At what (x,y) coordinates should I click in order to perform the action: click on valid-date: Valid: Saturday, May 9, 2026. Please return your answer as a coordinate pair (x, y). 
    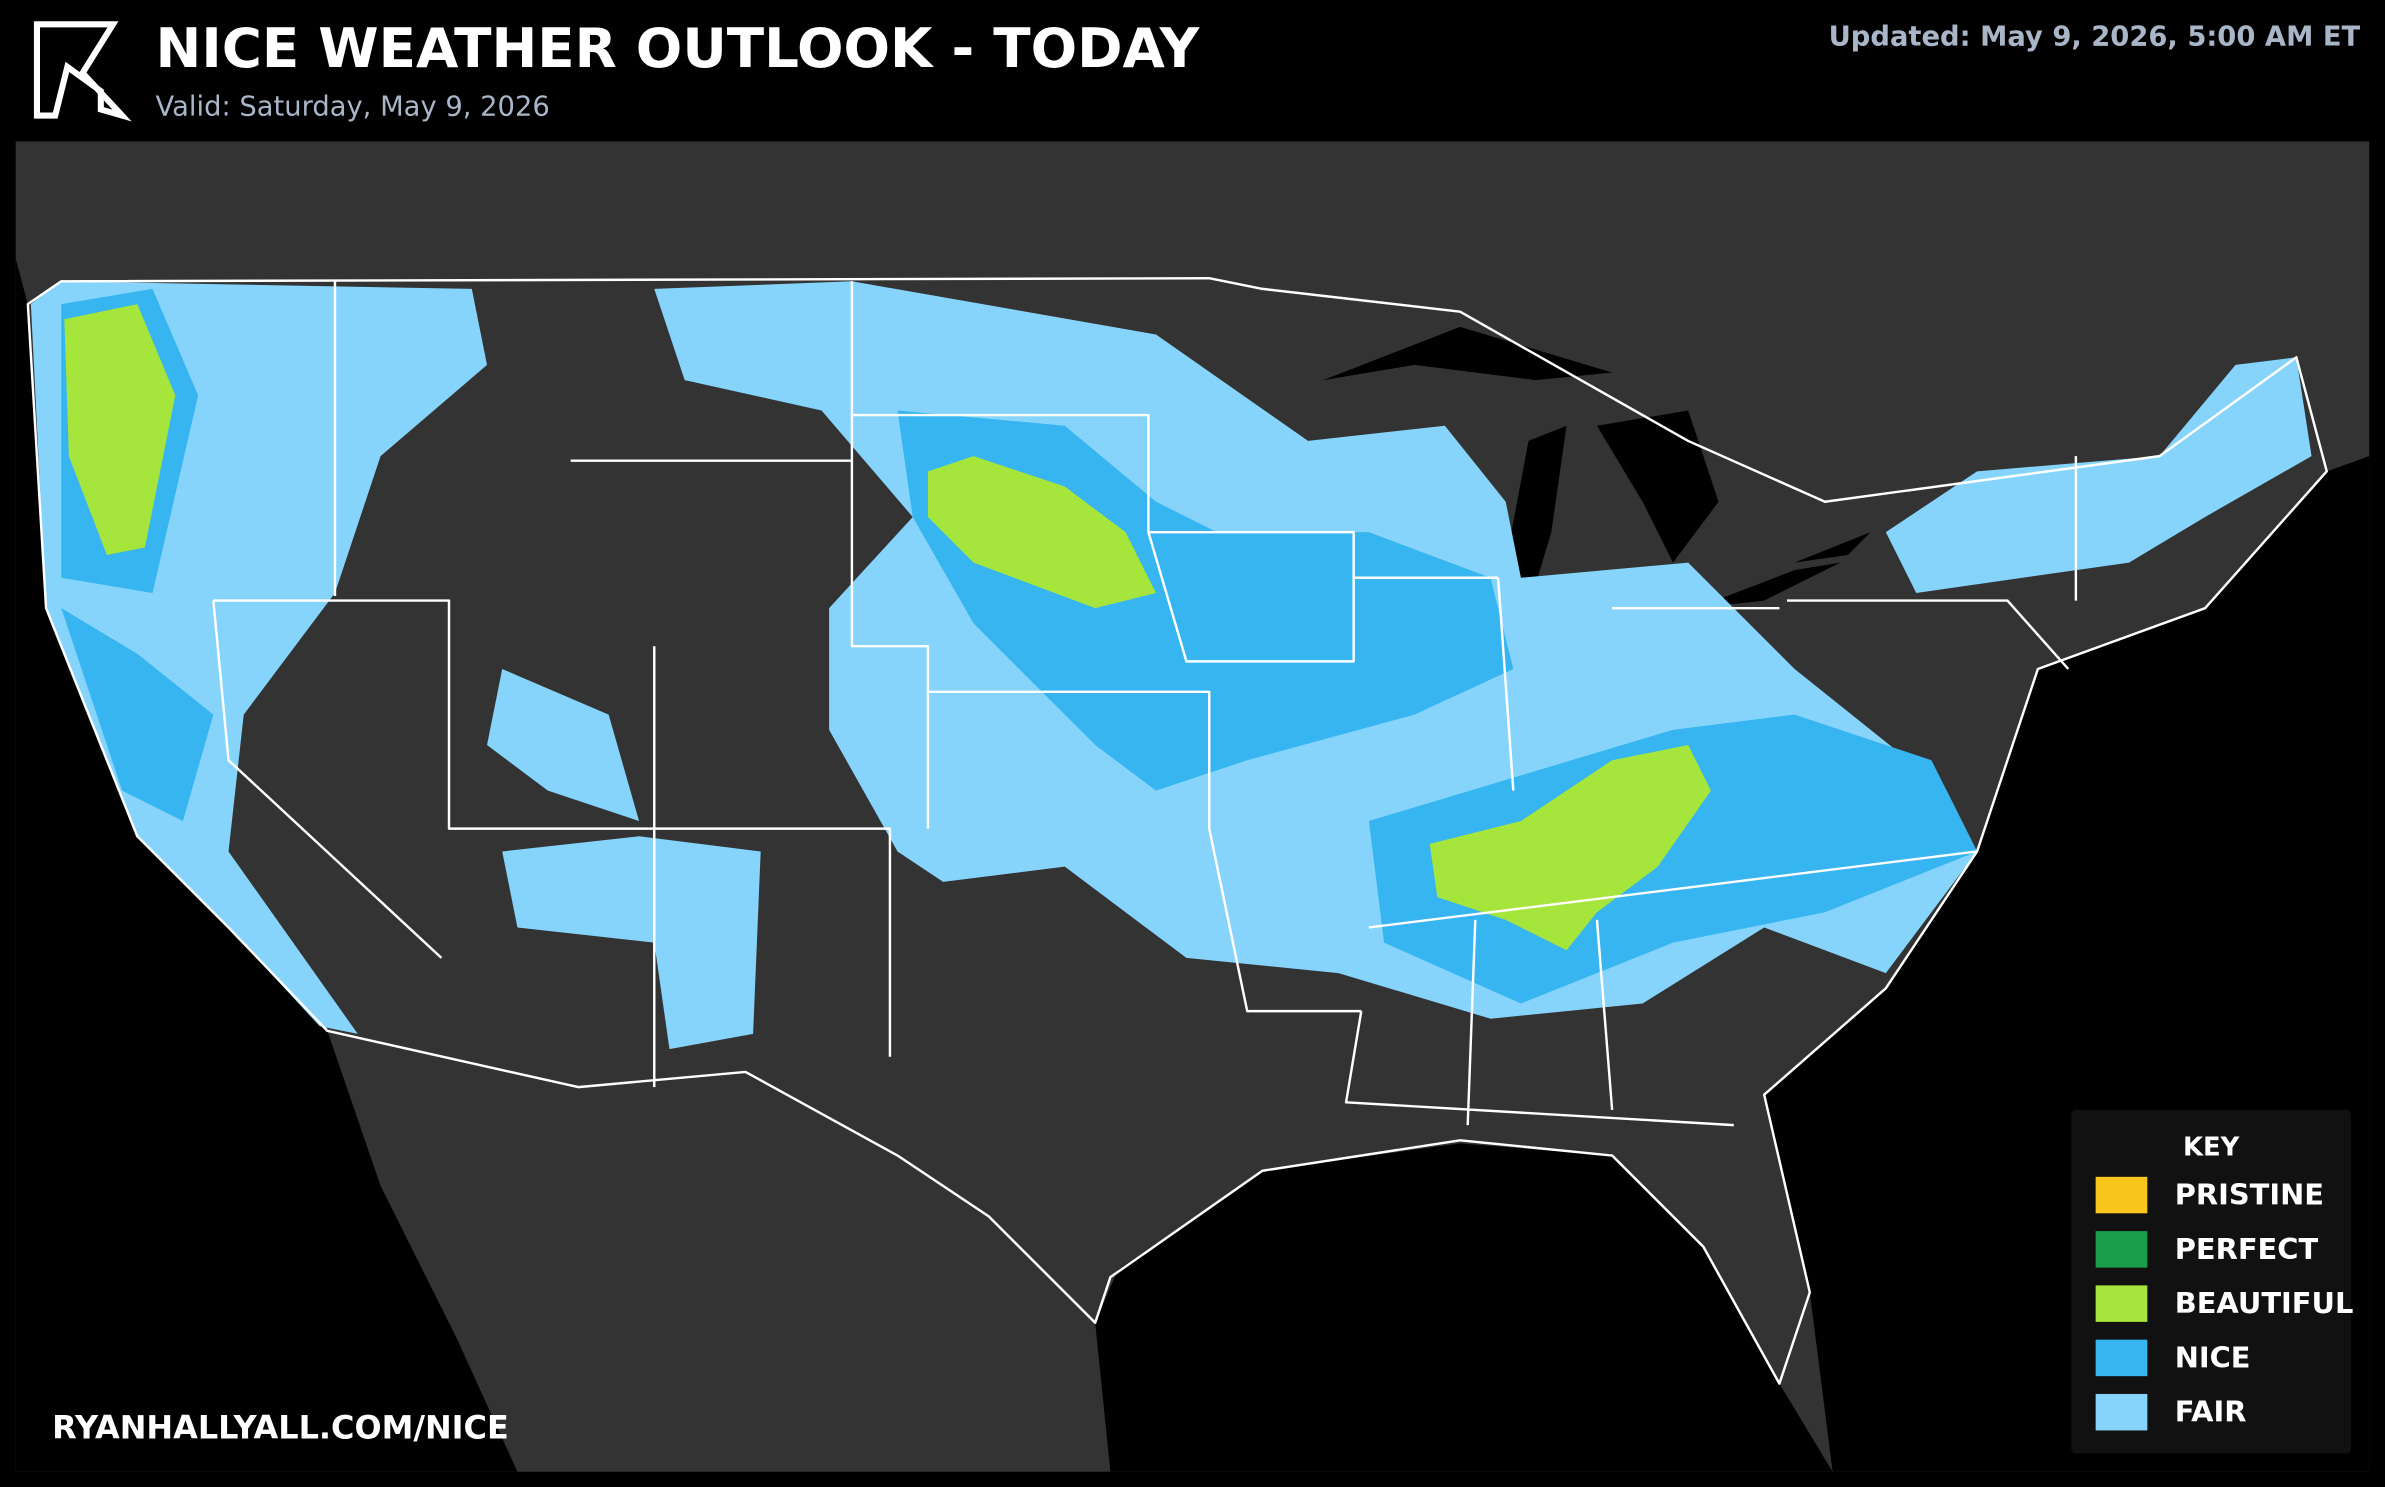
    Looking at the image, I should click on (353, 107).